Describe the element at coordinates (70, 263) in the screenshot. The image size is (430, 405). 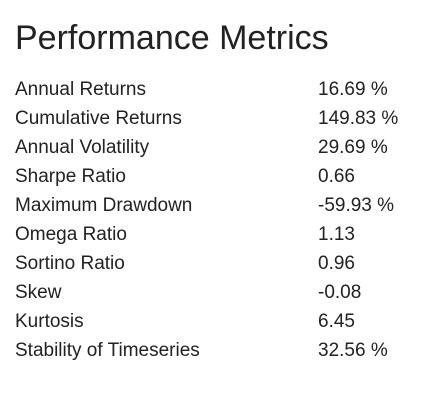
I see `metric-name: Sortino Ratio` at that location.